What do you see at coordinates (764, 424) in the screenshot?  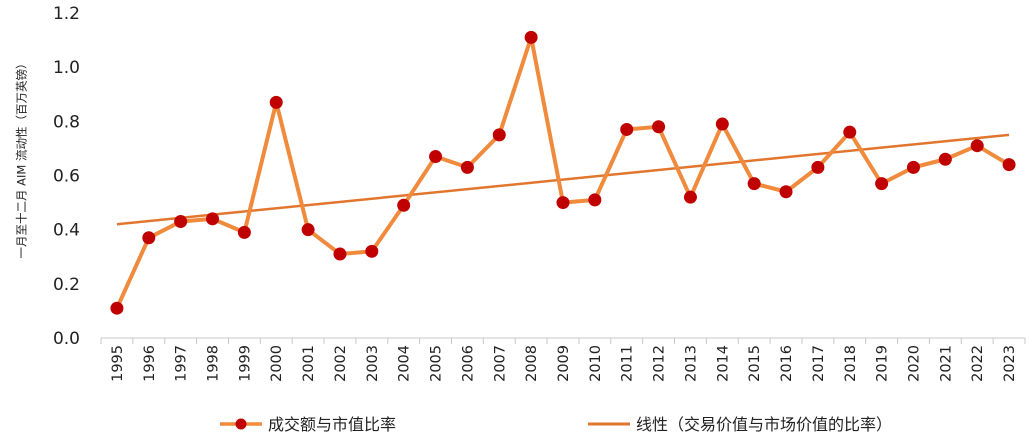 I see `legend-label-trendline: 线性（交易价值与市场价值的比率）` at bounding box center [764, 424].